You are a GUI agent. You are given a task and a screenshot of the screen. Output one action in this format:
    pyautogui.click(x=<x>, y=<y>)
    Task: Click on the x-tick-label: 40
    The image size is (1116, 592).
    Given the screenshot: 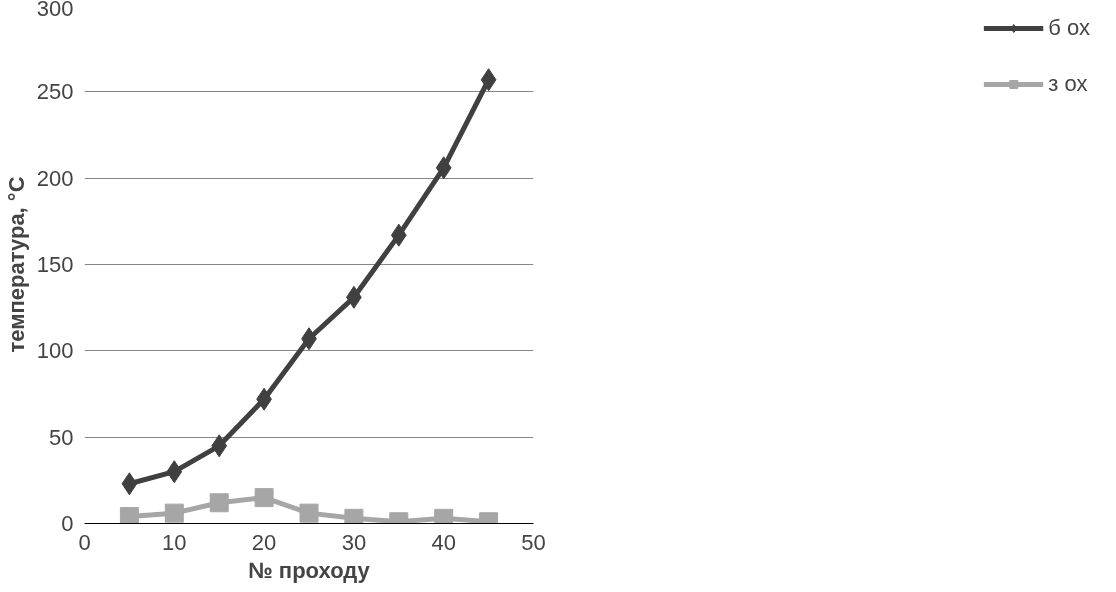 What is the action you would take?
    pyautogui.click(x=443, y=542)
    